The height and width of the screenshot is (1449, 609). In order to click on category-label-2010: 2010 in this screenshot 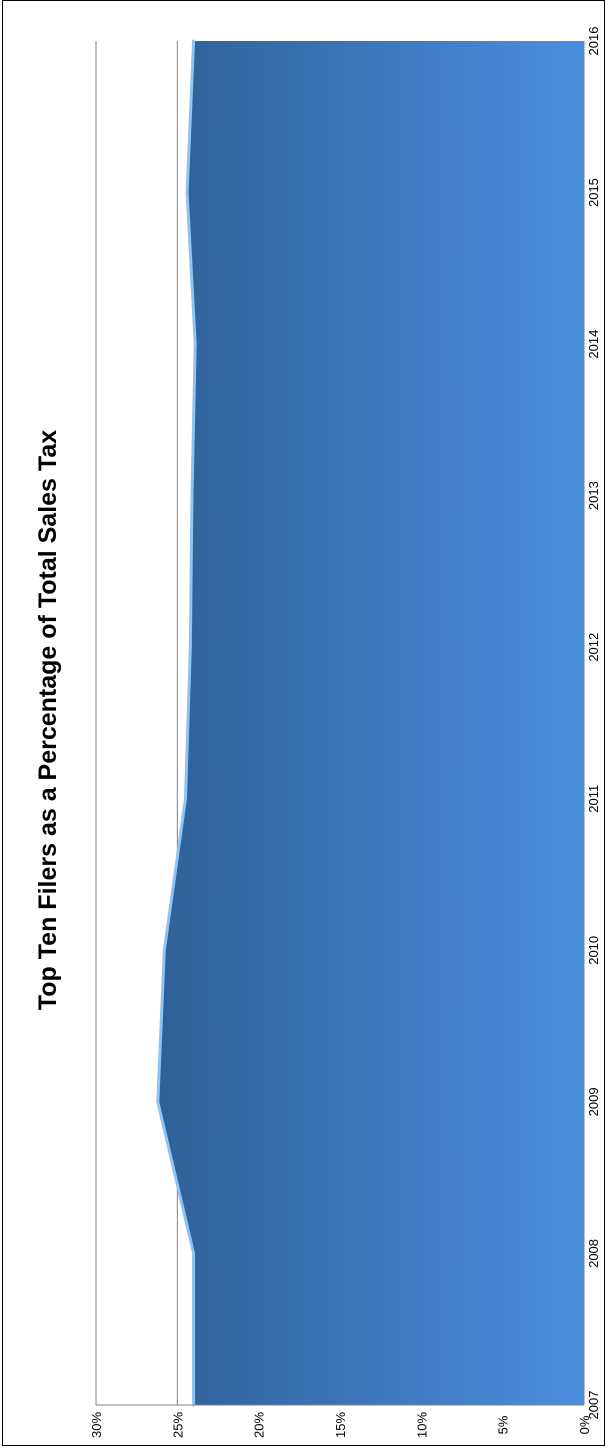, I will do `click(593, 950)`.